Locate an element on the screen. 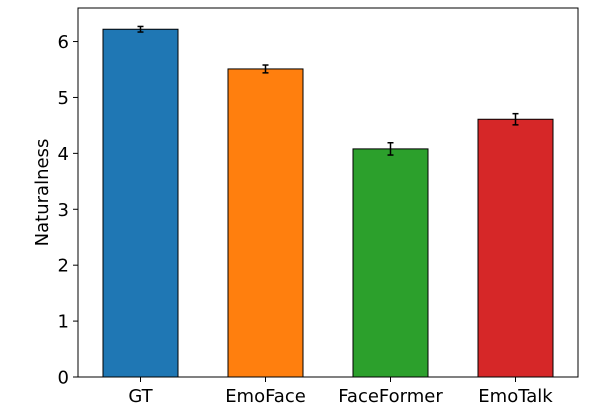 The height and width of the screenshot is (414, 600). y-tick-label: 6 is located at coordinates (63, 42).